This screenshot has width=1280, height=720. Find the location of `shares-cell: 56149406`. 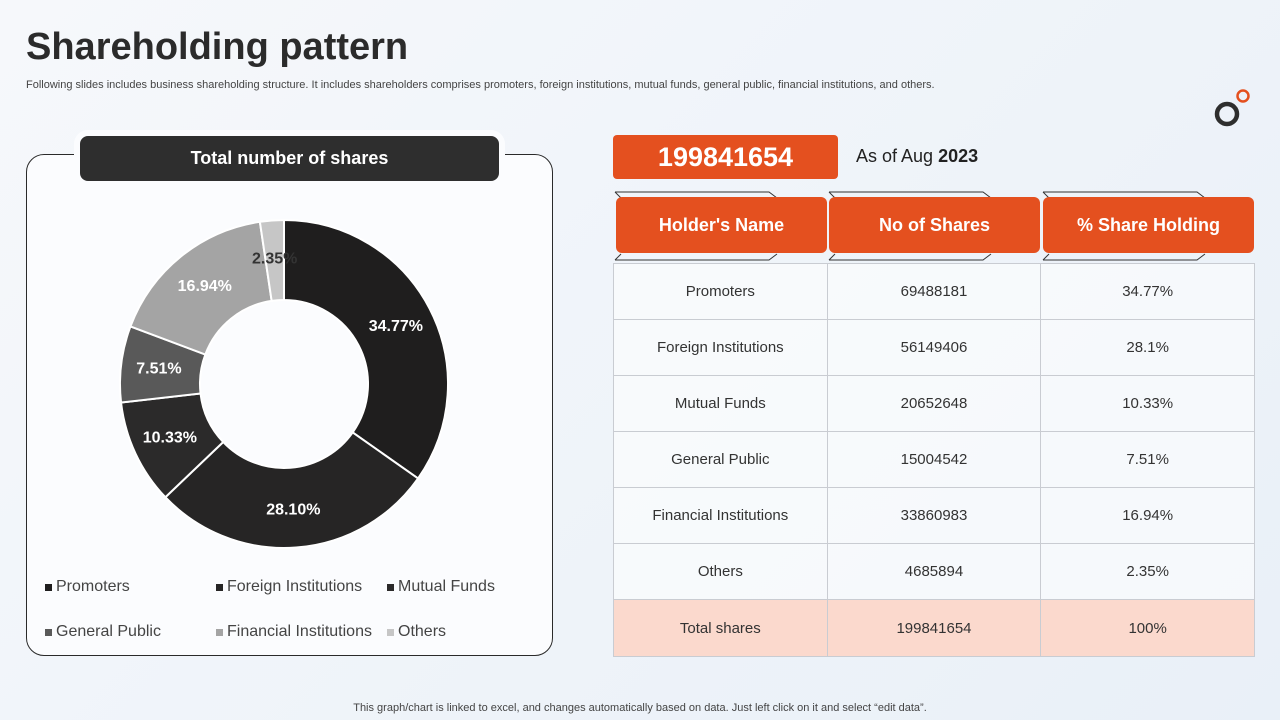

shares-cell: 56149406 is located at coordinates (934, 347).